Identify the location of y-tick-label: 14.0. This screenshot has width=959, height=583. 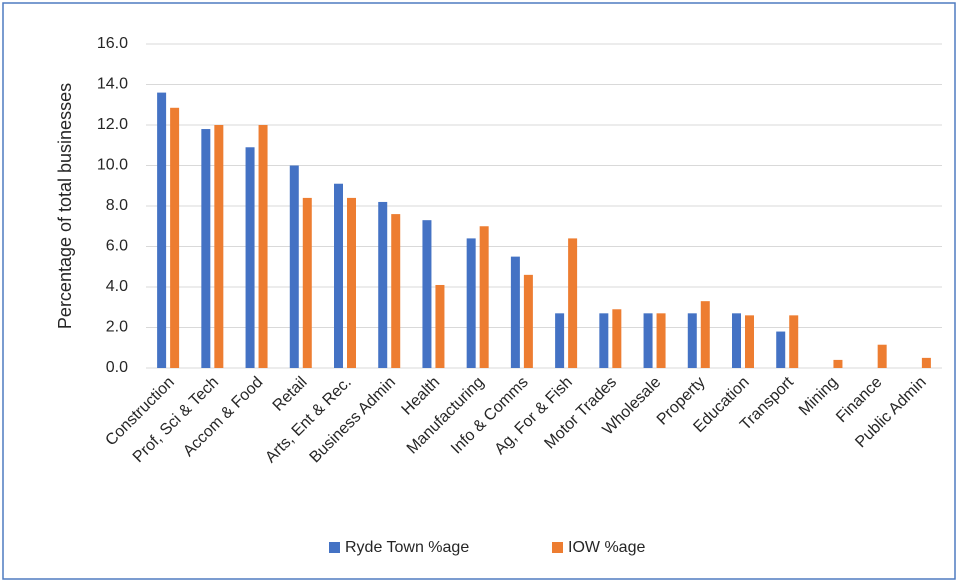
(112, 84).